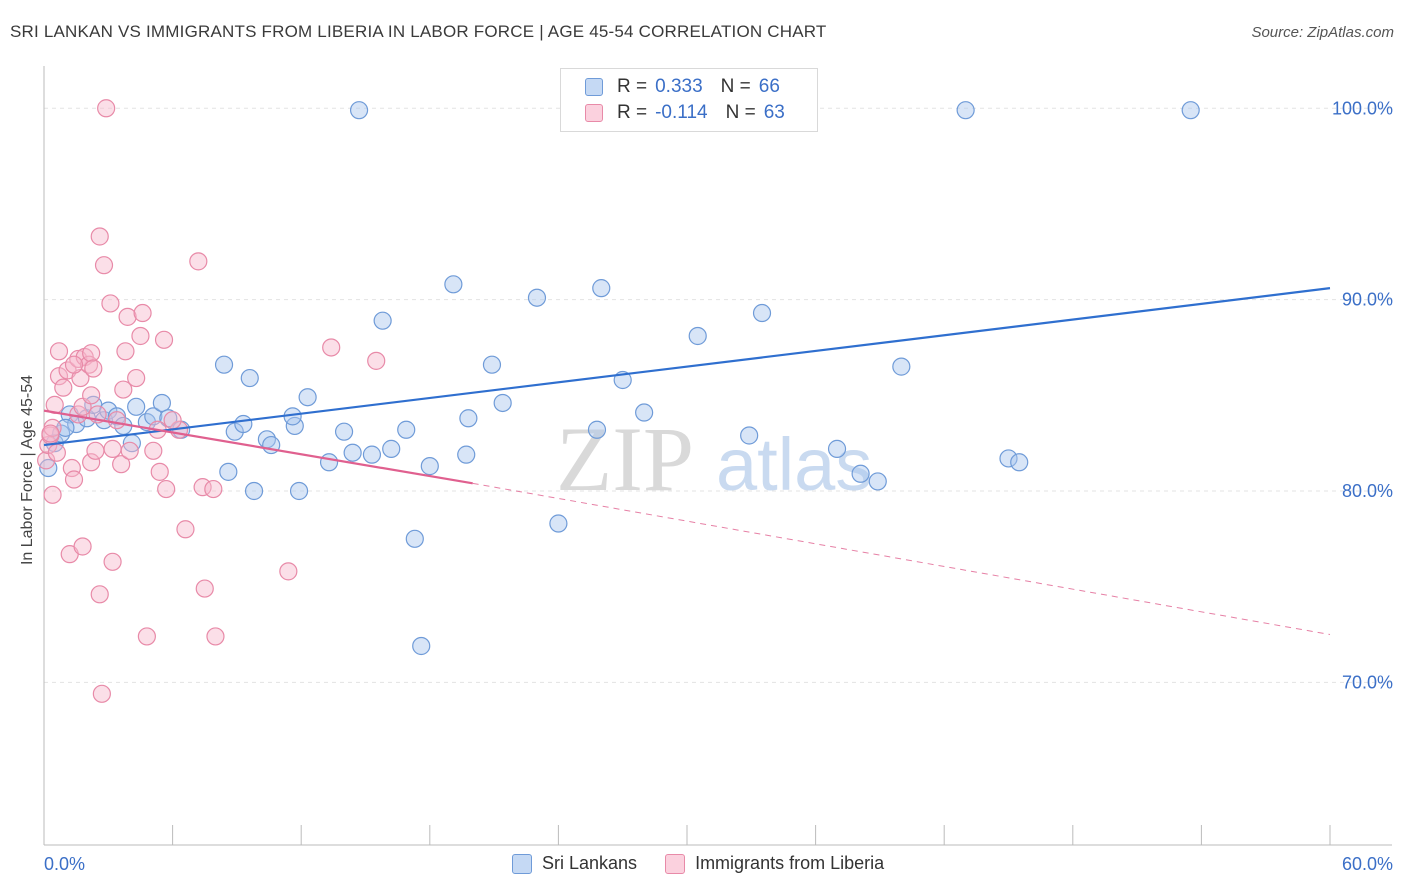 The height and width of the screenshot is (892, 1406). Describe the element at coordinates (689, 100) in the screenshot. I see `correlation-legend: R = 0.333 N = 66 R = -0.114 N = 63` at that location.